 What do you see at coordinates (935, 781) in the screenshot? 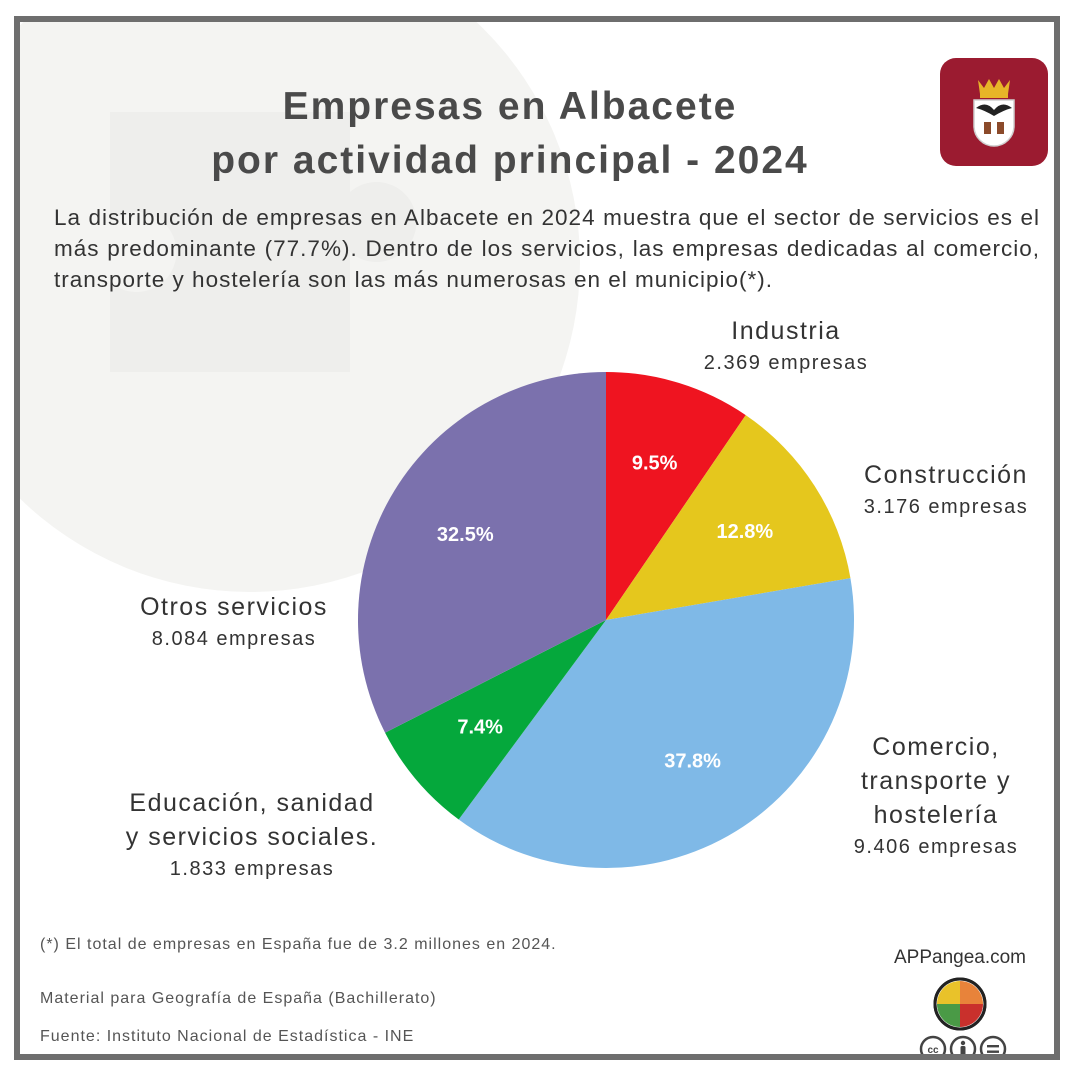
I see `category-name: transporte y` at bounding box center [935, 781].